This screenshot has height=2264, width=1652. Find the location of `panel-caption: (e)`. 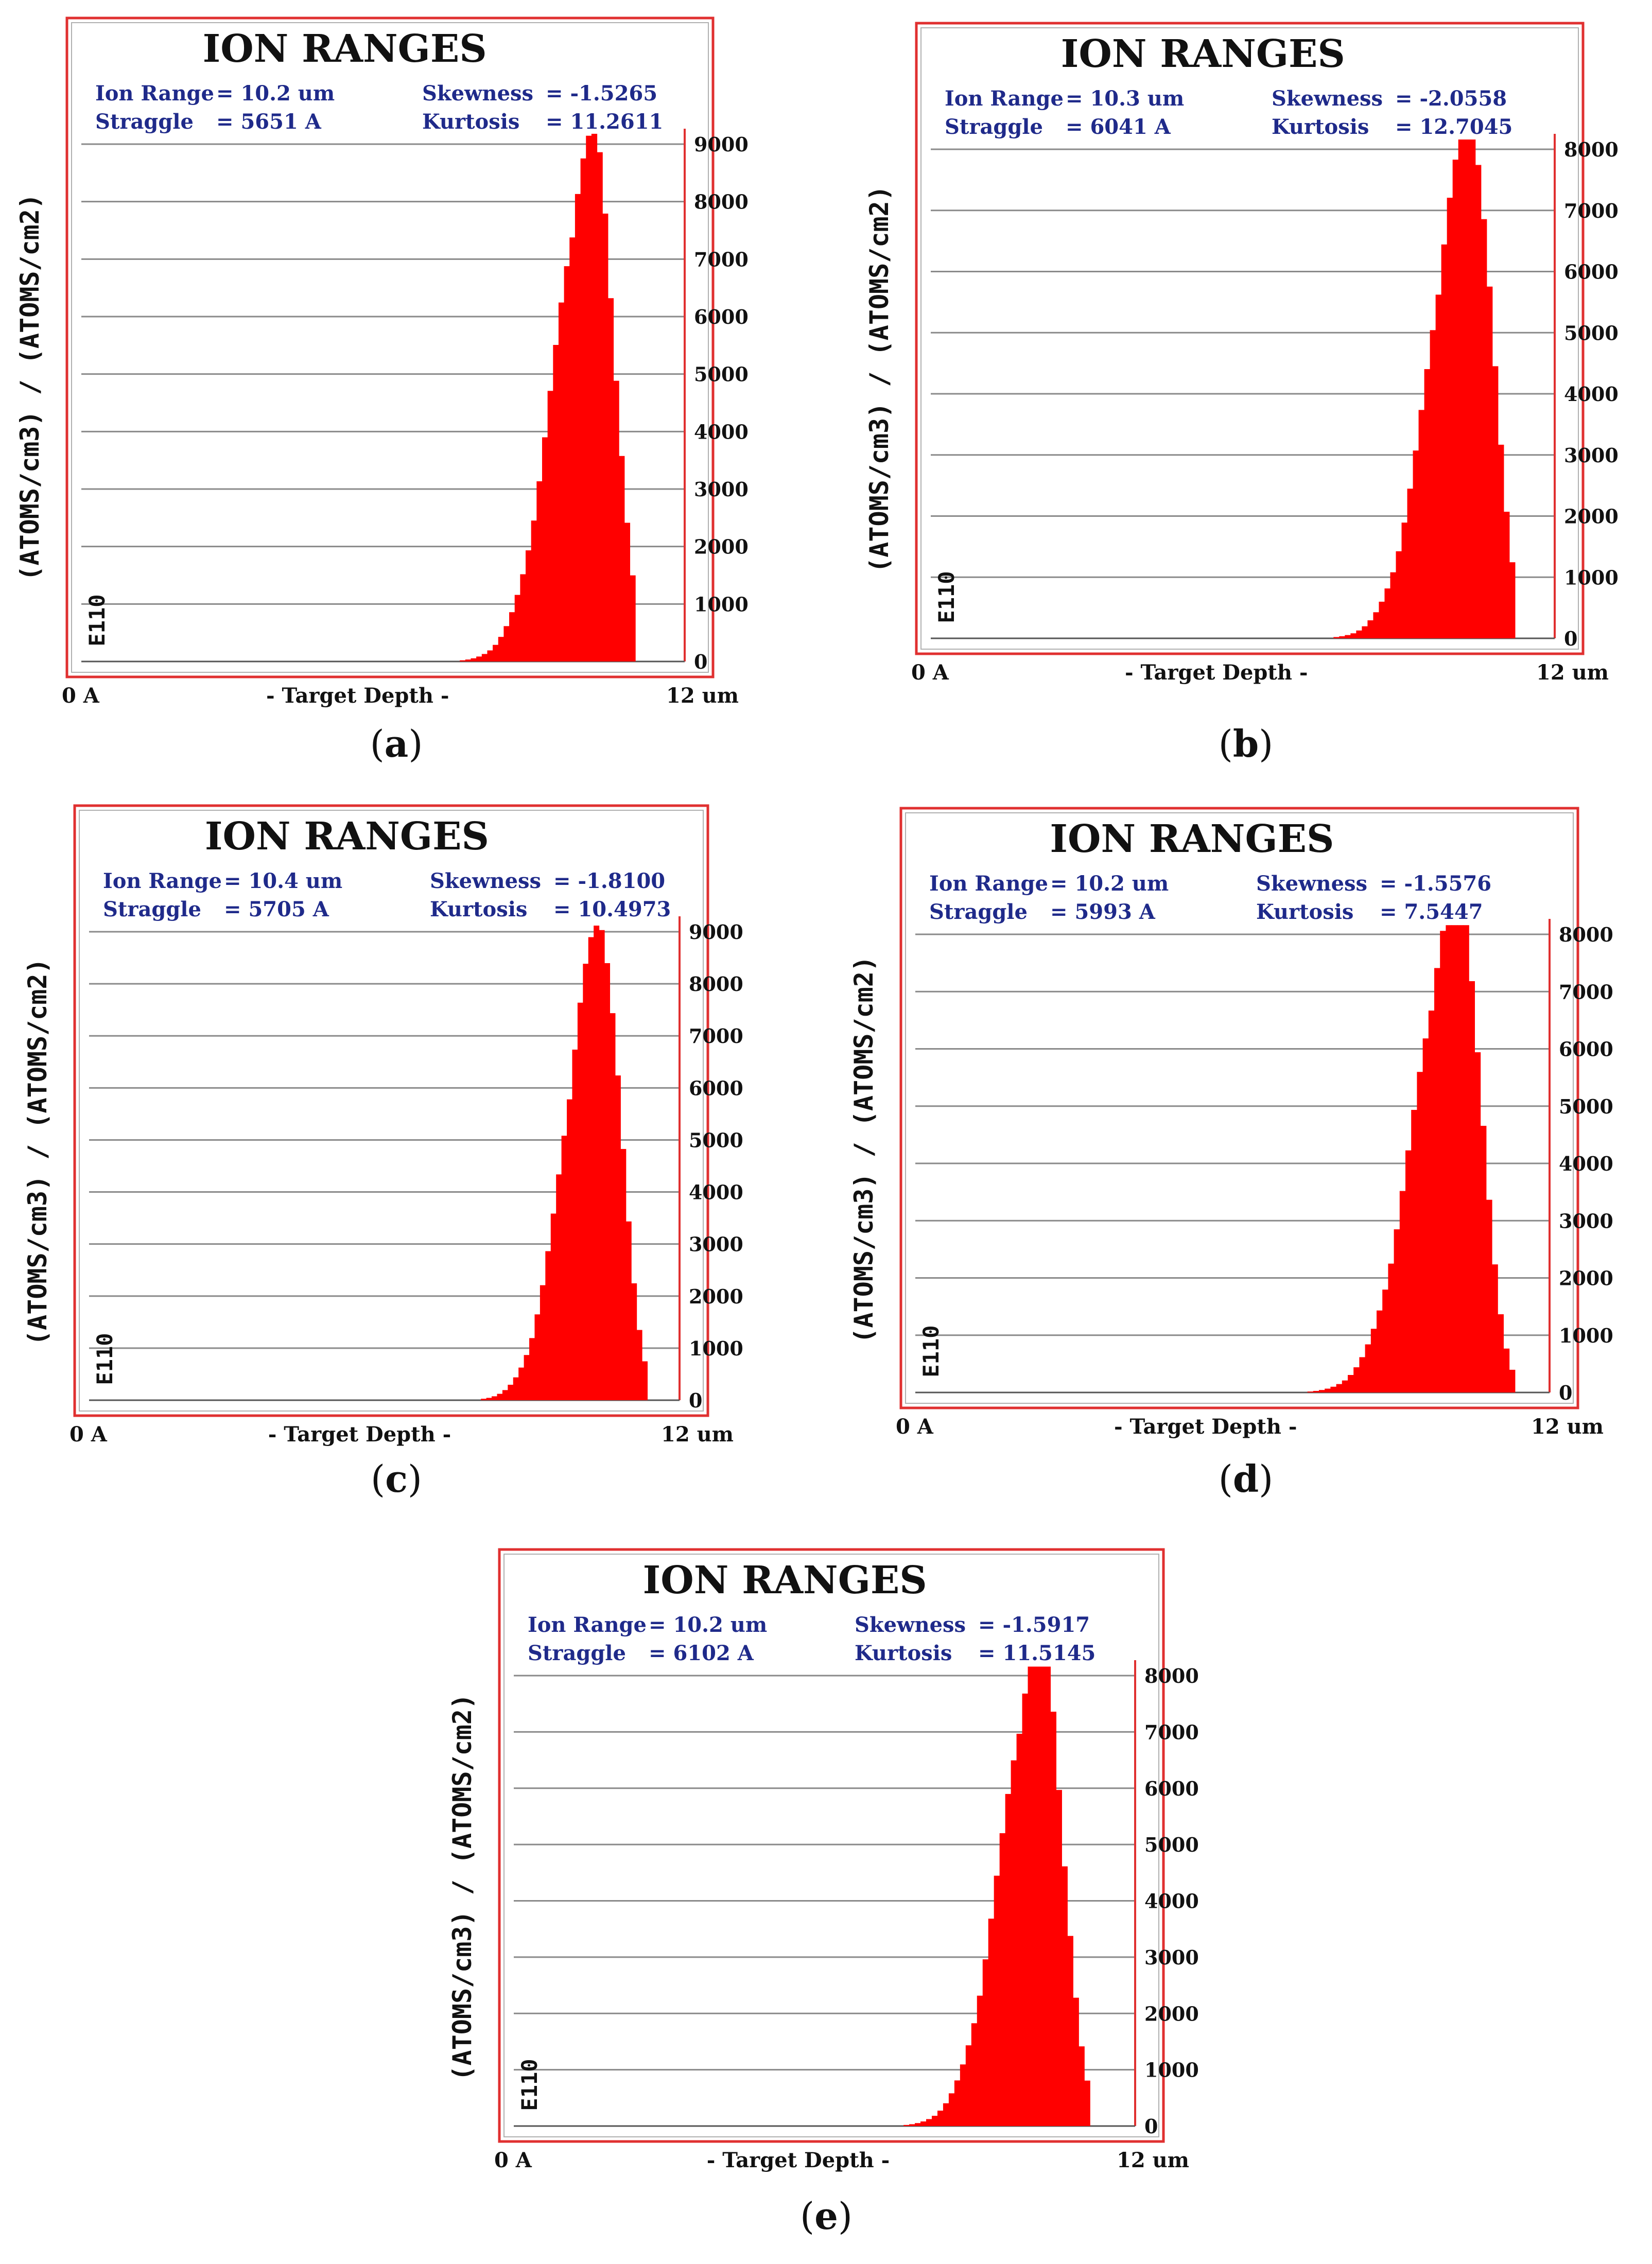

panel-caption: (e) is located at coordinates (826, 2216).